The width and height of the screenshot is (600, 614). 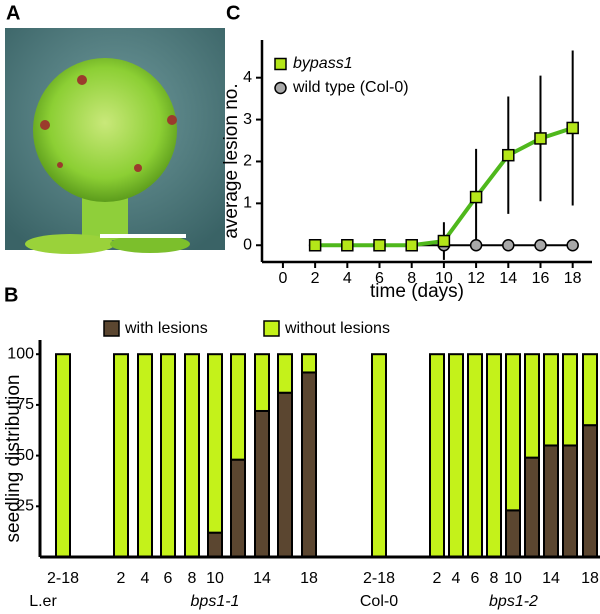 I want to click on x-tick-label: 12, so click(x=476, y=278).